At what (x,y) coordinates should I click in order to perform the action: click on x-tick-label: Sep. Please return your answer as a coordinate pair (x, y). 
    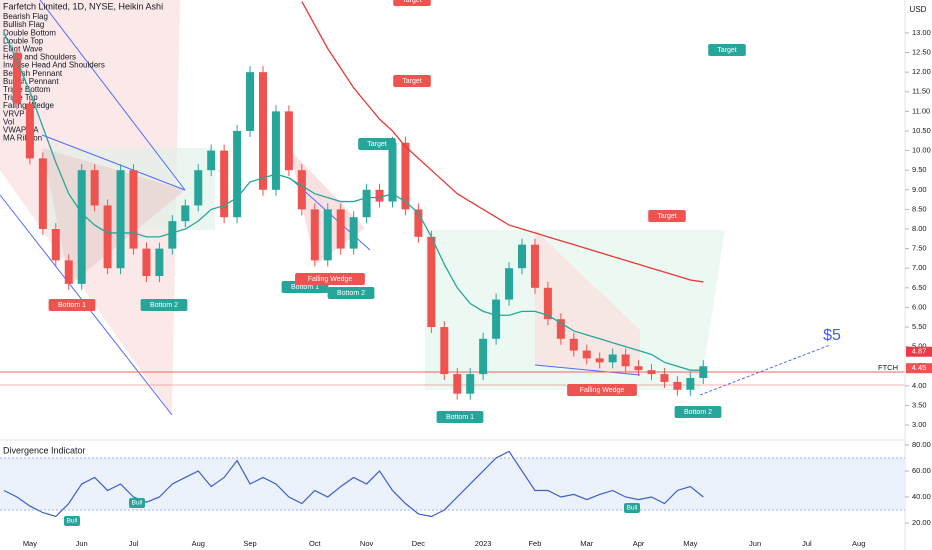
    Looking at the image, I should click on (249, 543).